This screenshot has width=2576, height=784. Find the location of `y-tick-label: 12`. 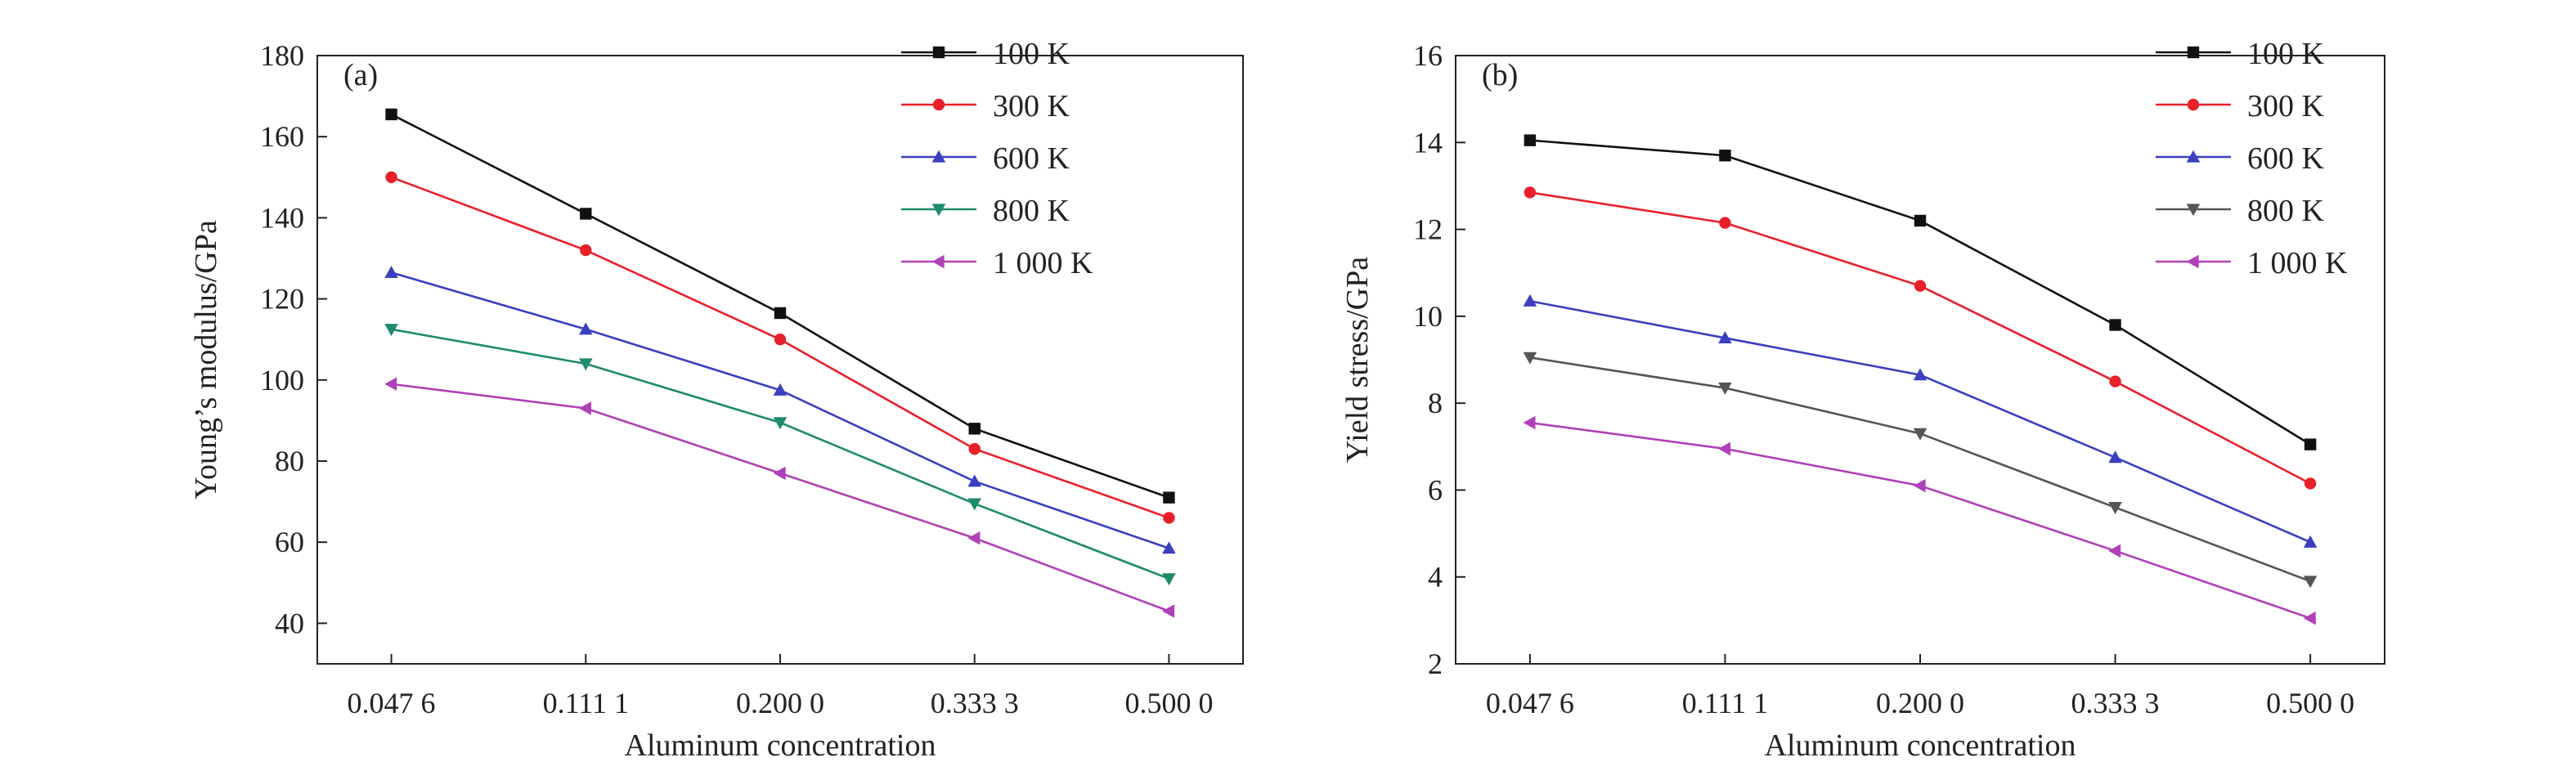

y-tick-label: 12 is located at coordinates (1428, 230).